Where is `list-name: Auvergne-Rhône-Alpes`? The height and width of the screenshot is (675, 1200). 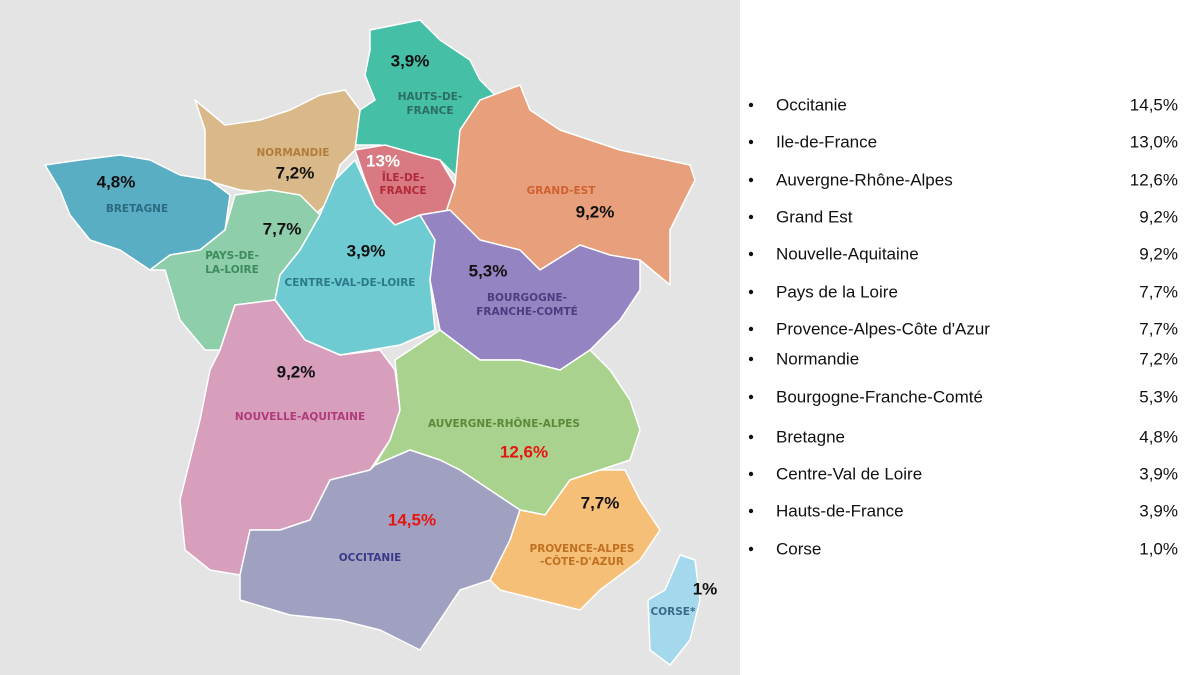 list-name: Auvergne-Rhône-Alpes is located at coordinates (864, 179).